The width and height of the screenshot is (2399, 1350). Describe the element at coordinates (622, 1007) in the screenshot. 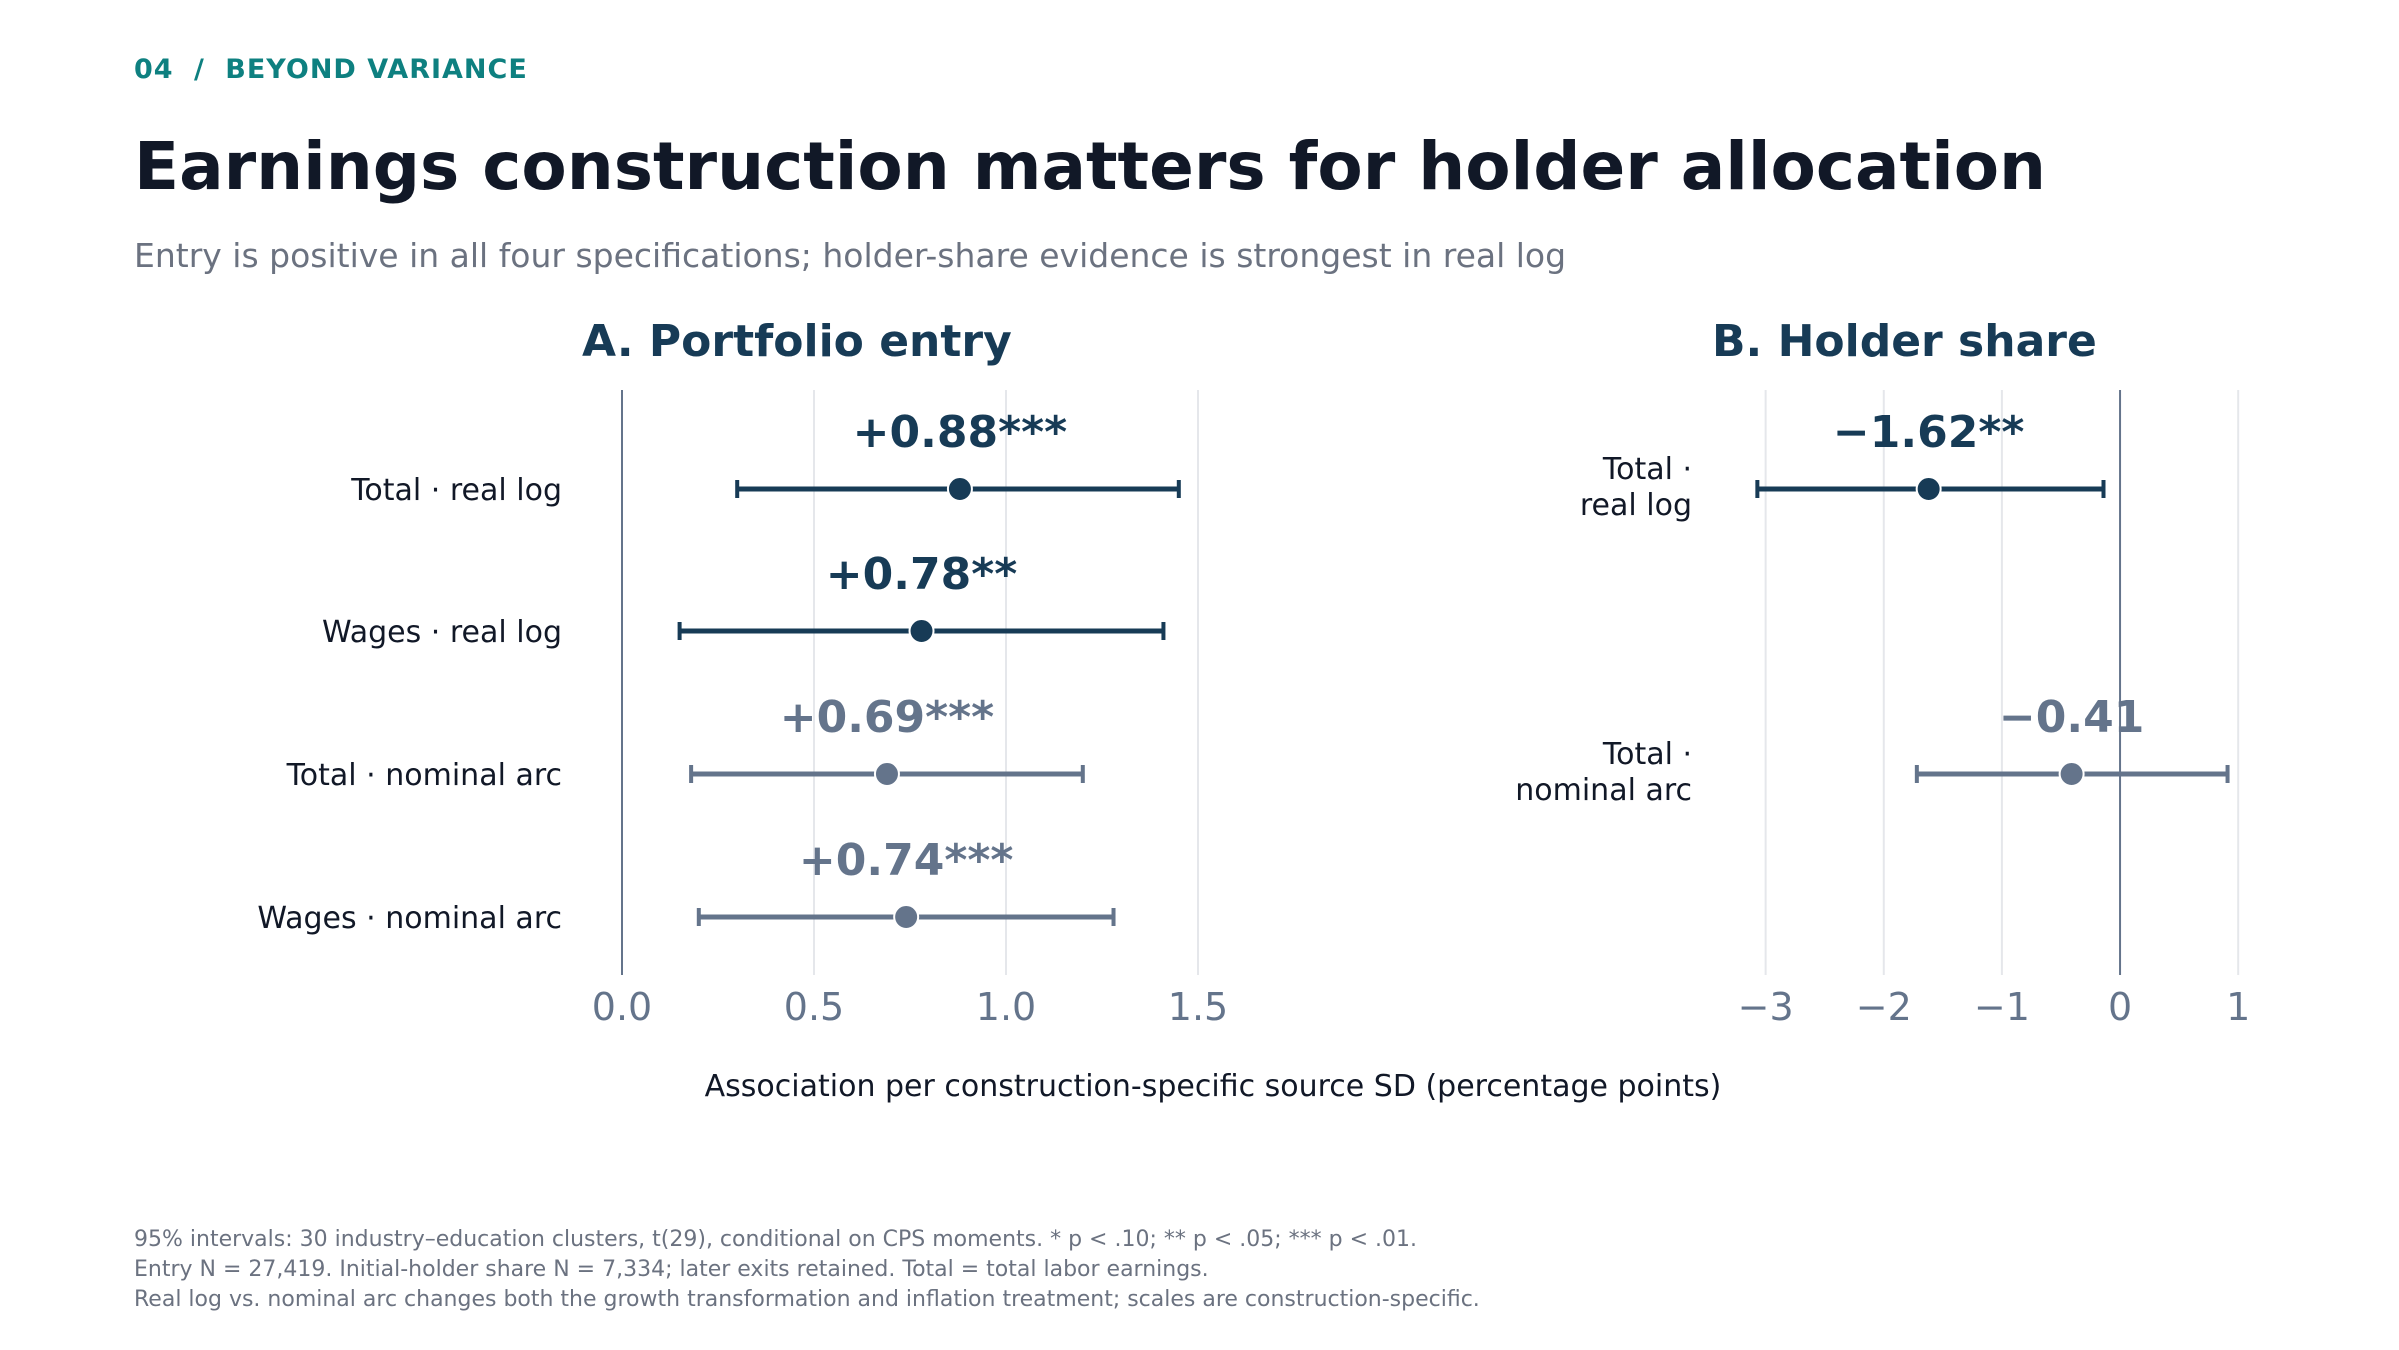

I see `x-tick-label: 0.0` at that location.